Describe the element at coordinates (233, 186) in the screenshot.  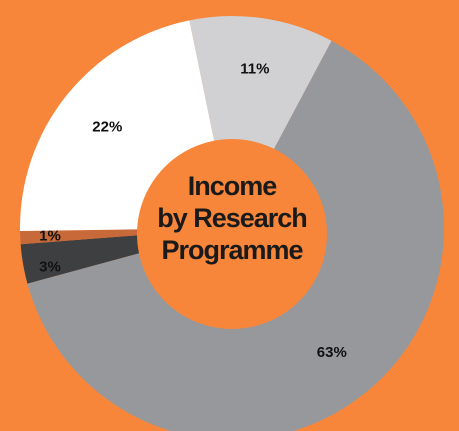
I see `chart-title: Income` at that location.